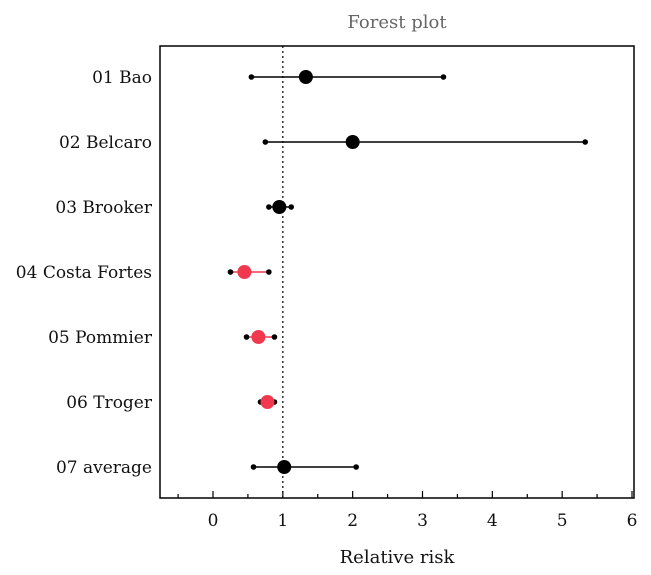 This screenshot has width=651, height=575. I want to click on x-axis-ticks: 0 1 2 3 4 5 6, so click(407, 511).